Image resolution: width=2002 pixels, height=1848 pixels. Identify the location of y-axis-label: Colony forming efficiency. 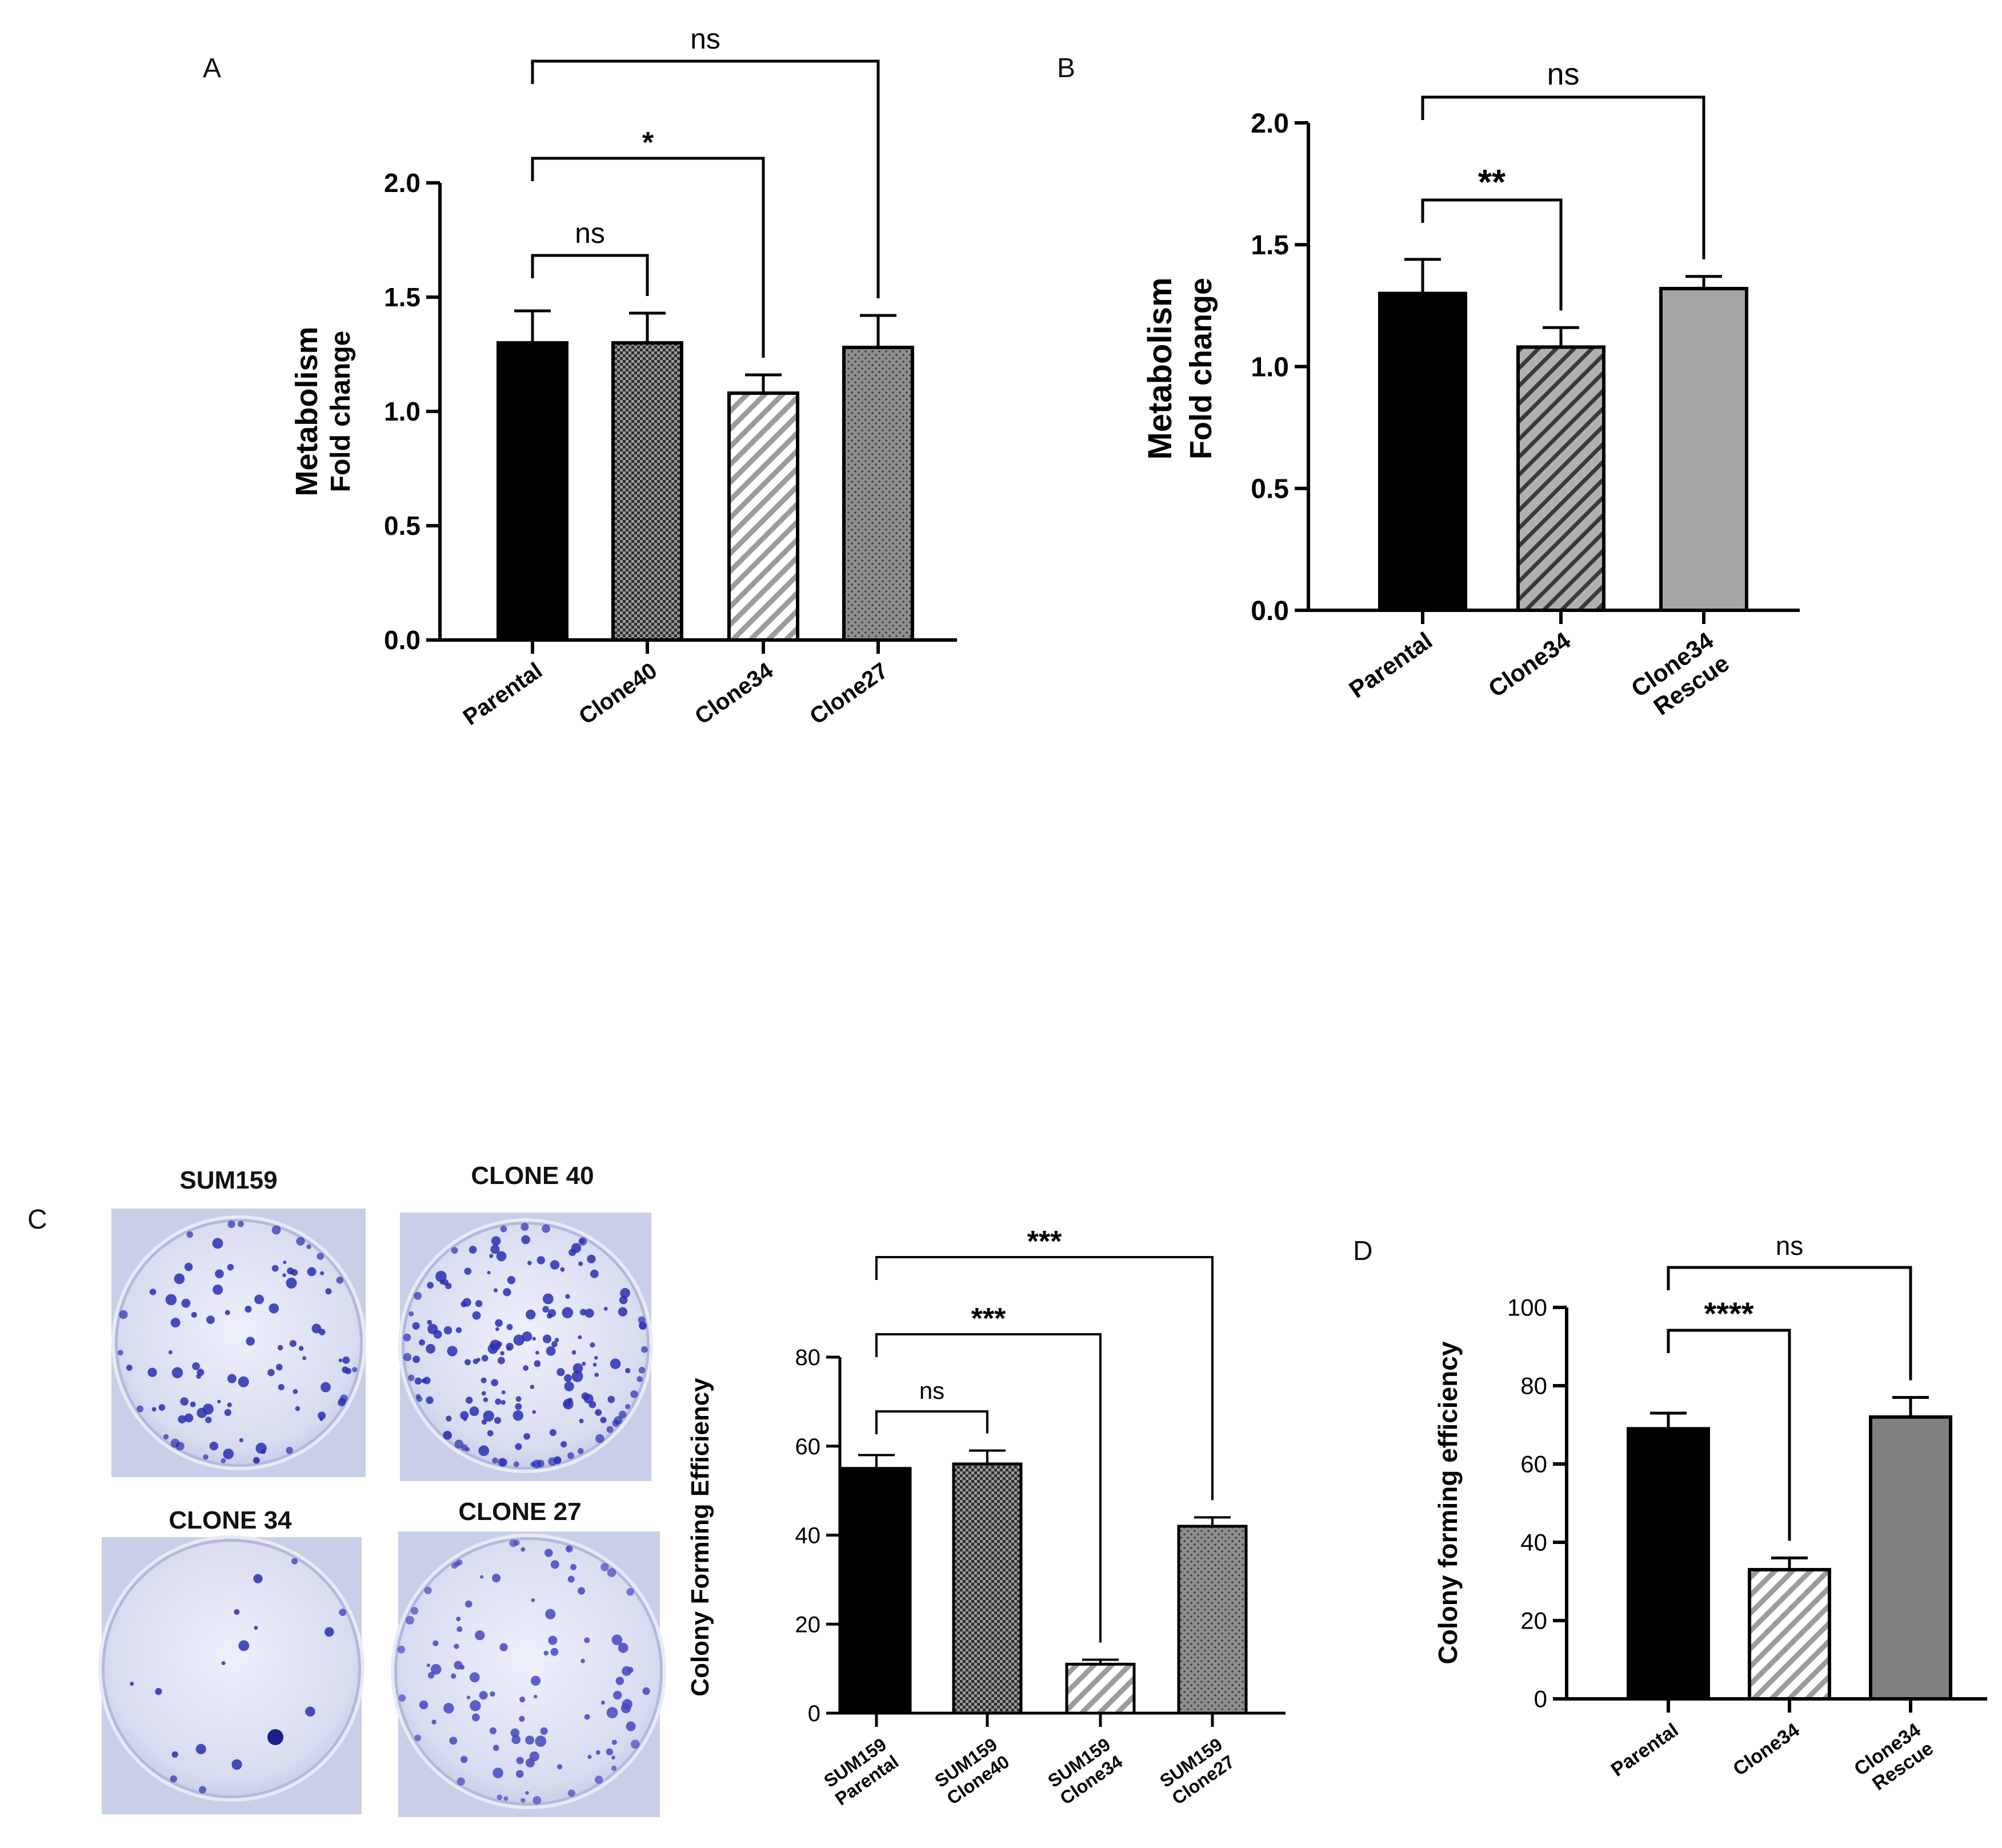
(1448, 1502).